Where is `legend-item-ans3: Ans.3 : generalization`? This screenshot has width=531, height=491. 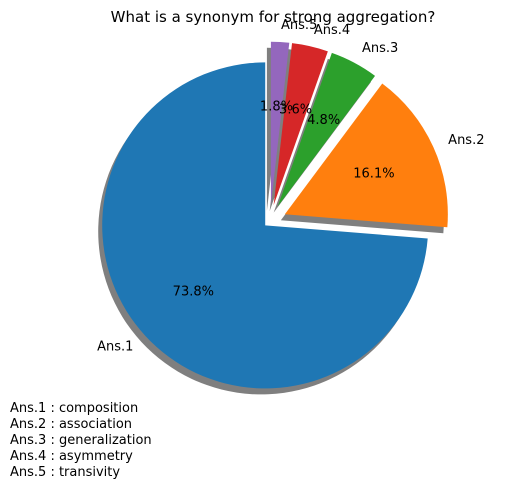 legend-item-ans3: Ans.3 : generalization is located at coordinates (81, 440).